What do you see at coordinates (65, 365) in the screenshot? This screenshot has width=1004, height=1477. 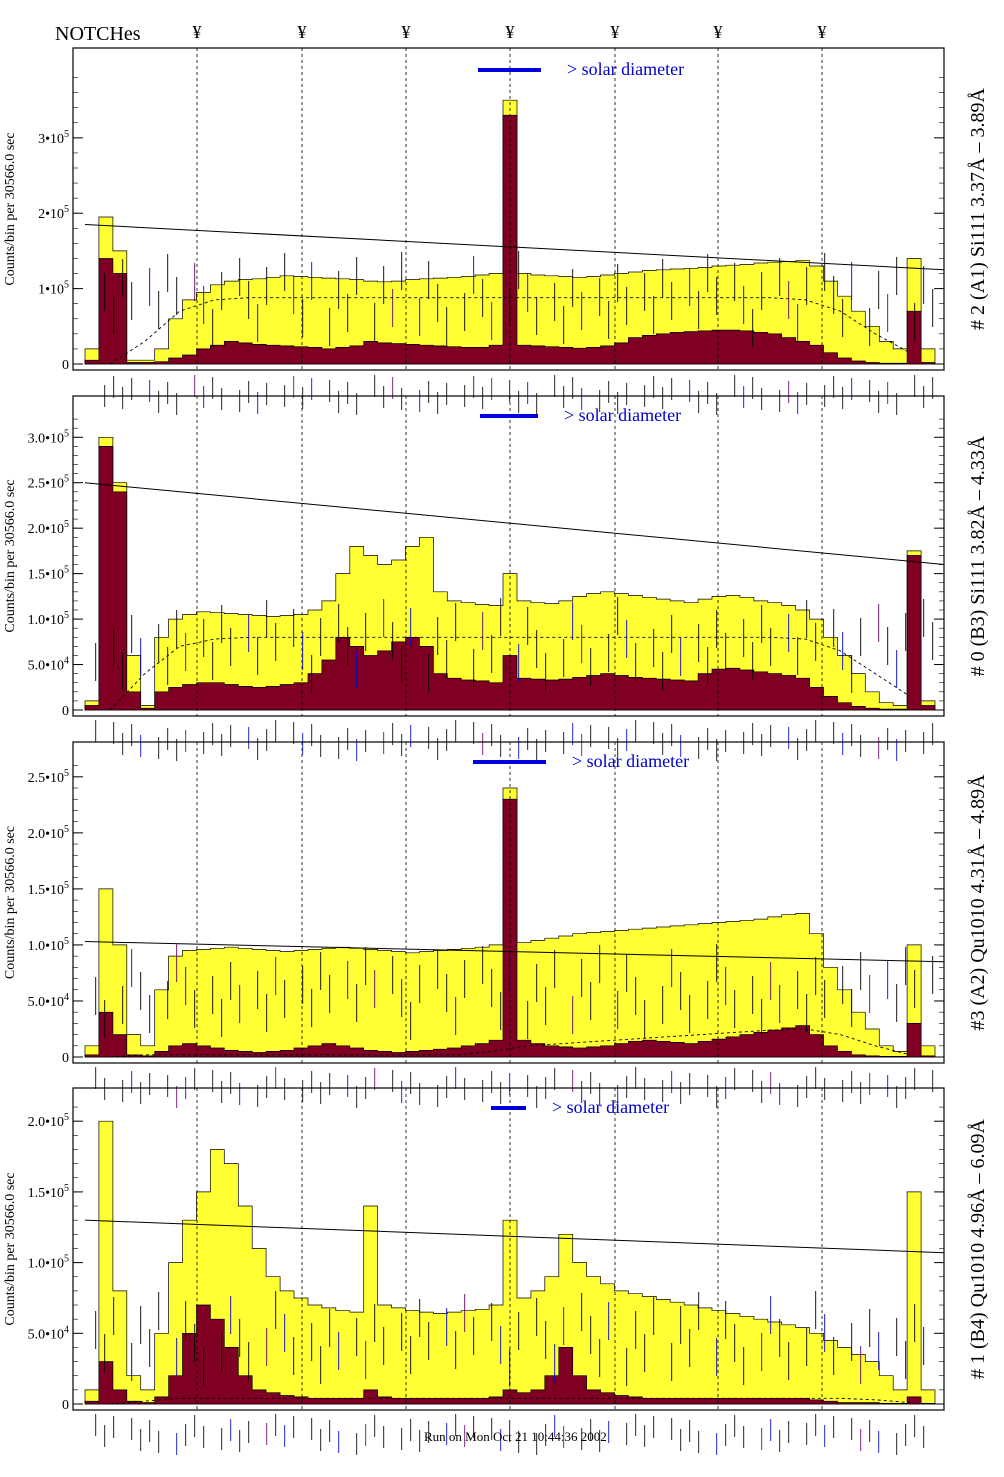 I see `y-tick-label: 0` at bounding box center [65, 365].